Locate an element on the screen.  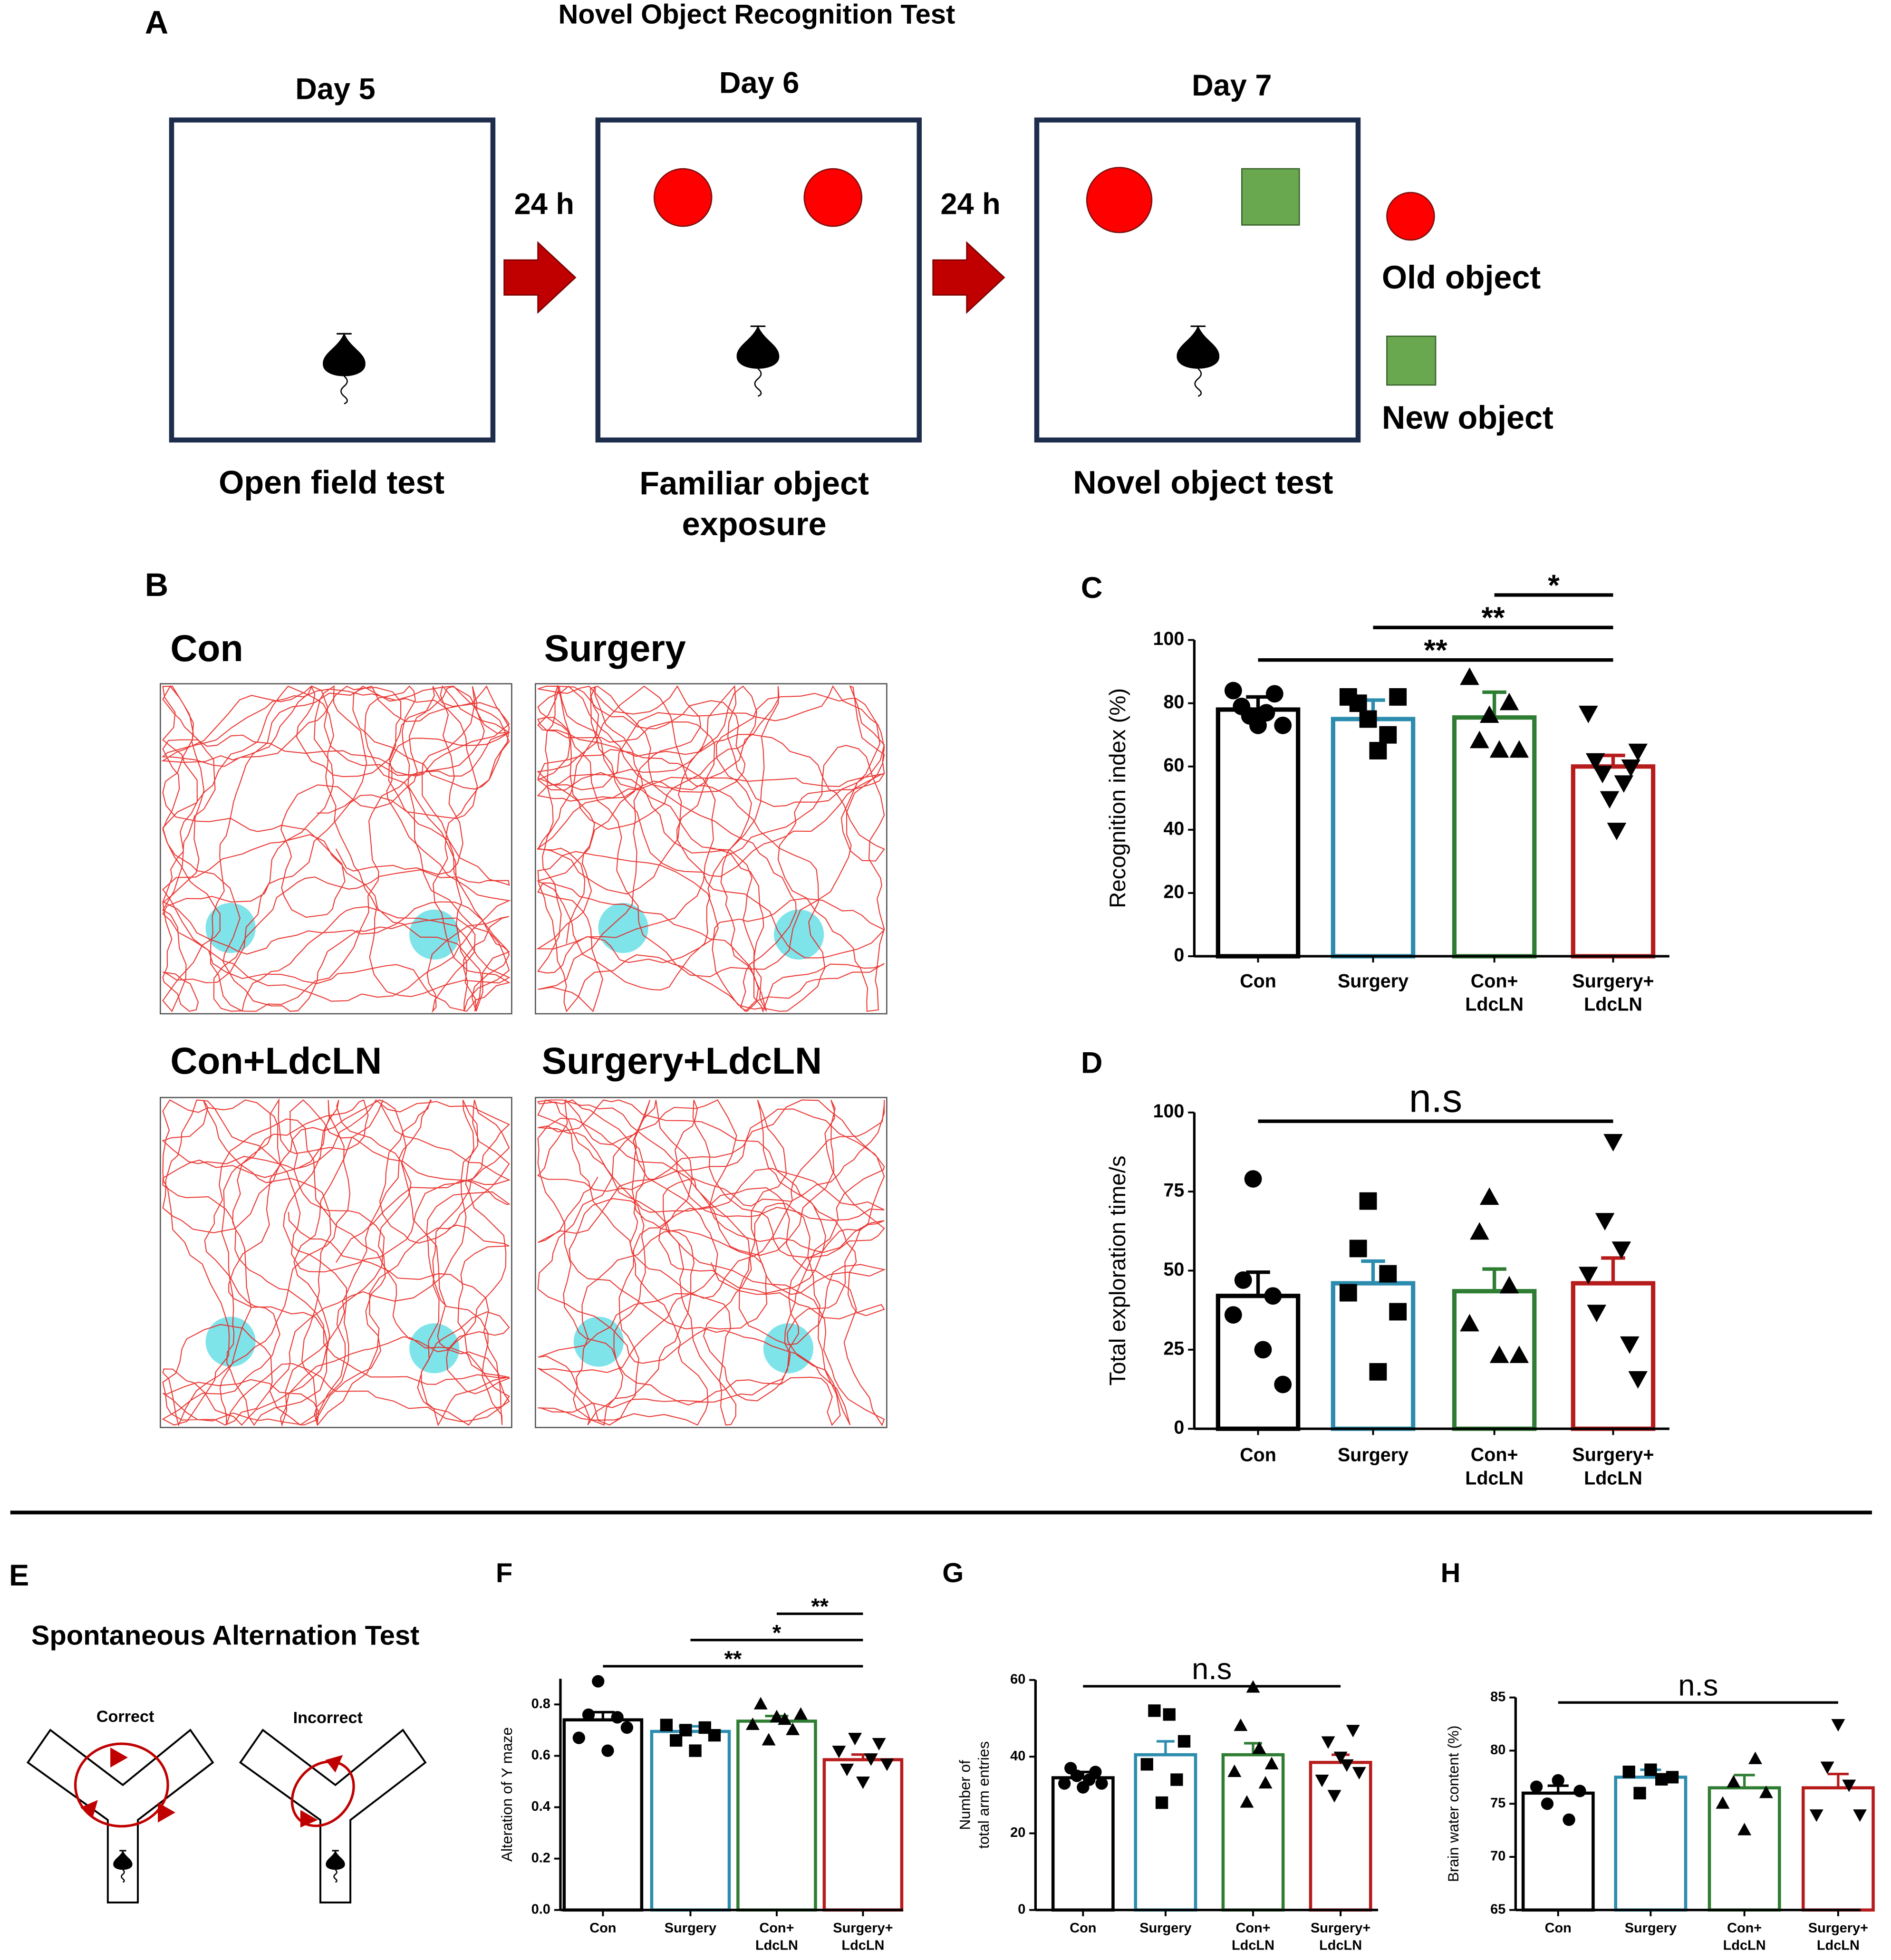
y-axis-label: Number of total arm entries is located at coordinates (974, 1795).